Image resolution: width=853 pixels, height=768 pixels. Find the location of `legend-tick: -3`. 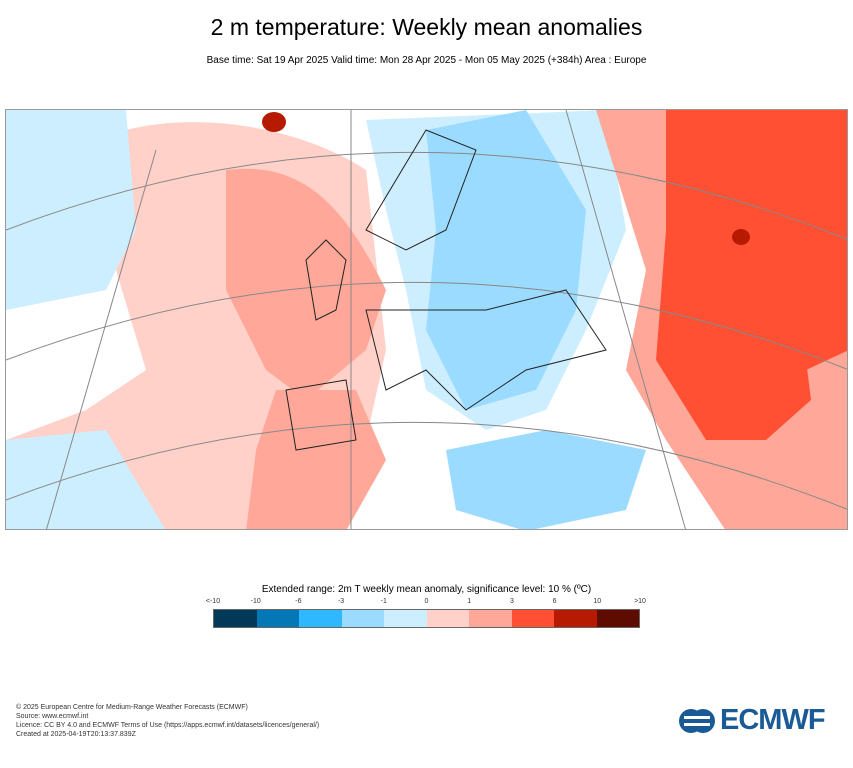

legend-tick: -3 is located at coordinates (341, 601).